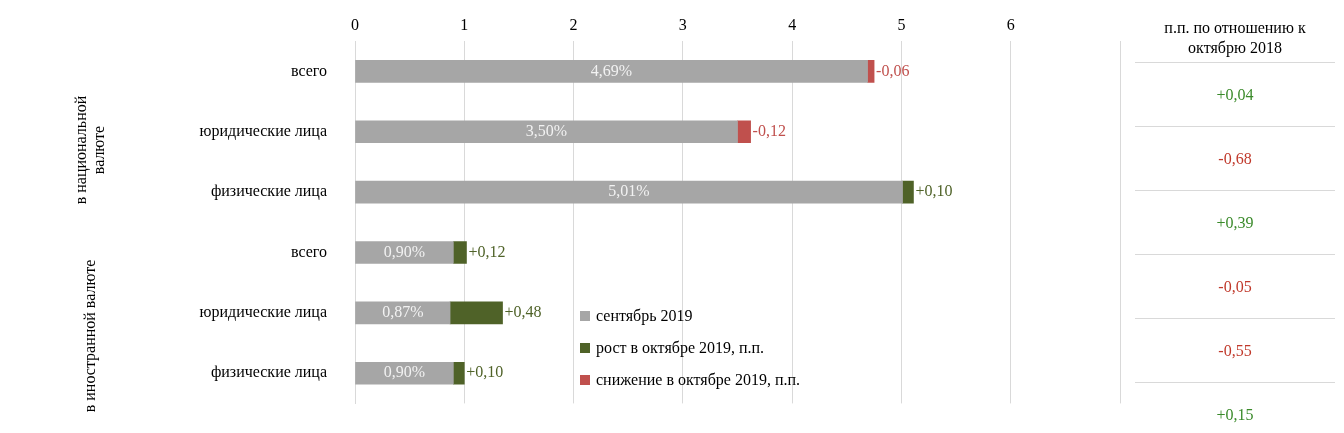  Describe the element at coordinates (1235, 222) in the screenshot. I see `text: +0,39` at that location.